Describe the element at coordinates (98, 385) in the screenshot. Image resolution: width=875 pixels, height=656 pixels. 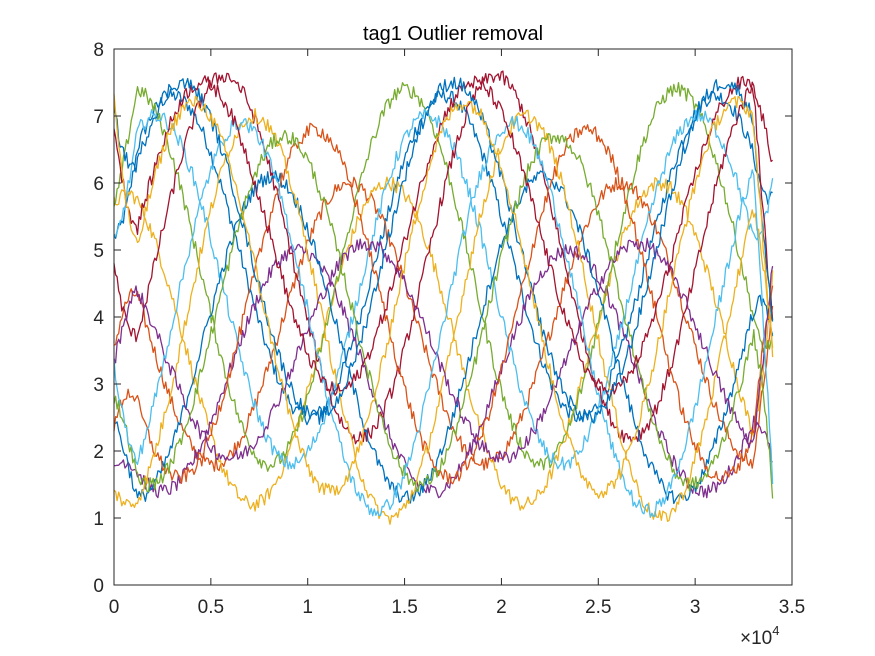
I see `y-tick-label: 3` at that location.